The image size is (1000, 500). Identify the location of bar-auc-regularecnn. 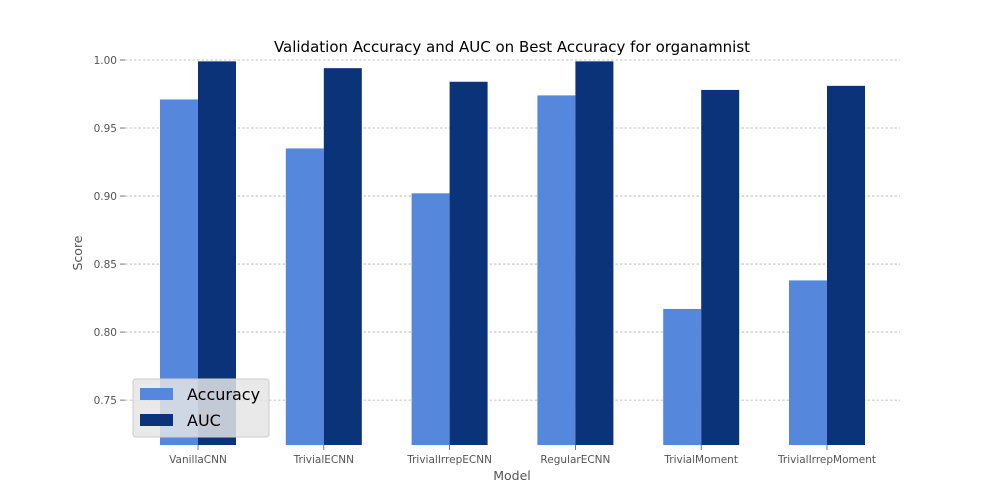
(594, 253).